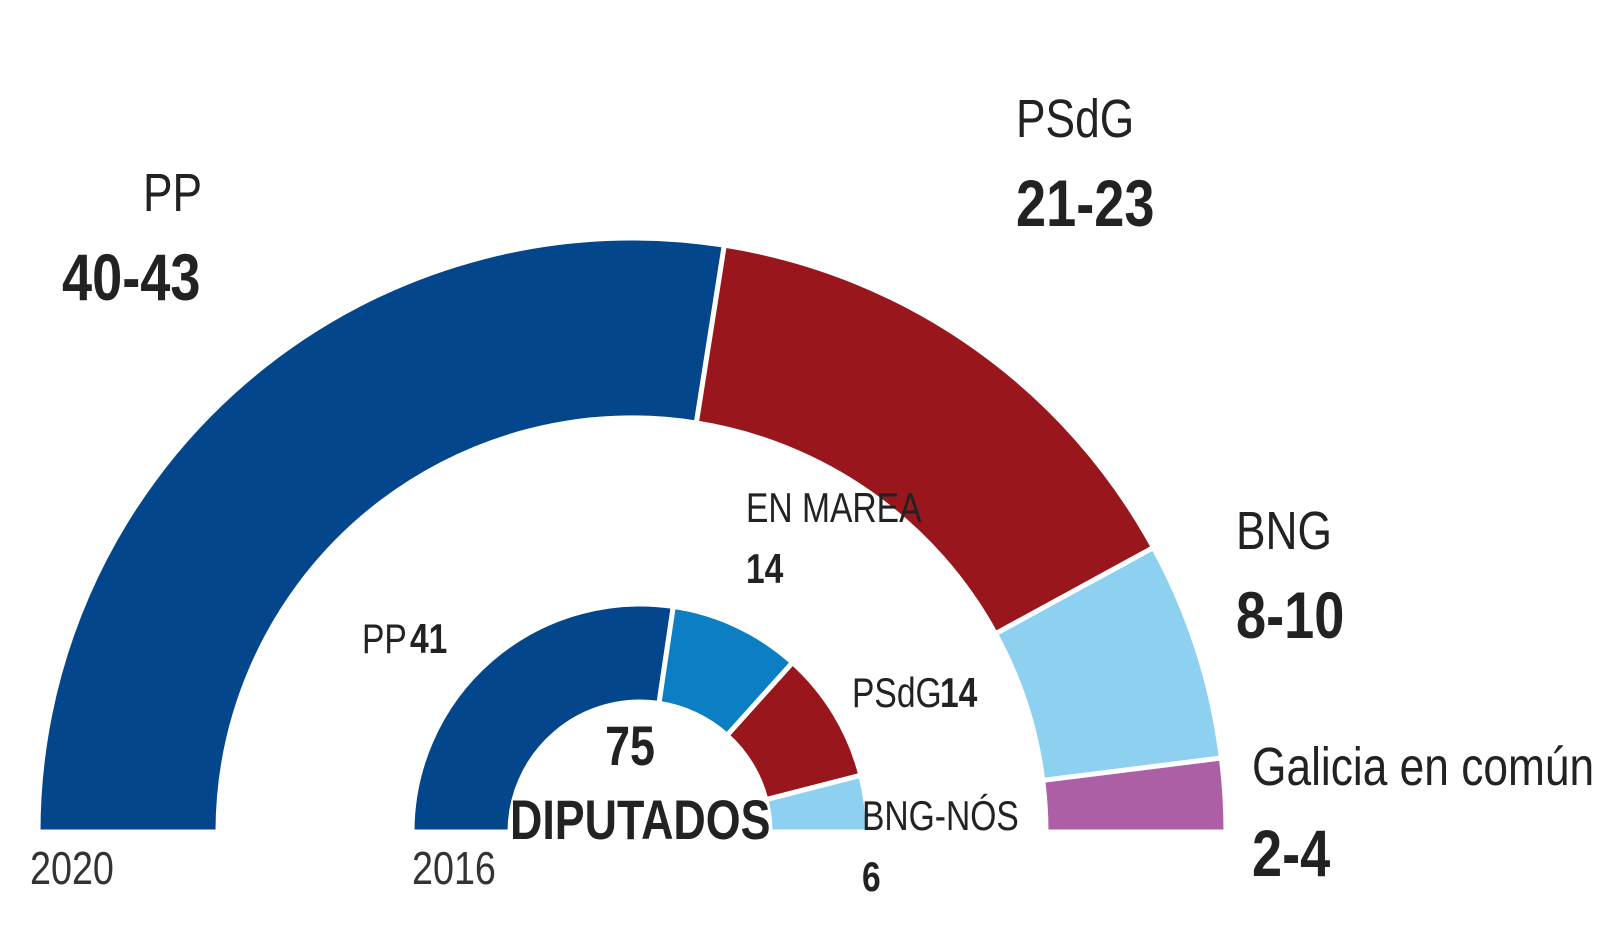 Image resolution: width=1600 pixels, height=941 pixels. What do you see at coordinates (1284, 531) in the screenshot?
I see `bng-2020-name: BNG` at bounding box center [1284, 531].